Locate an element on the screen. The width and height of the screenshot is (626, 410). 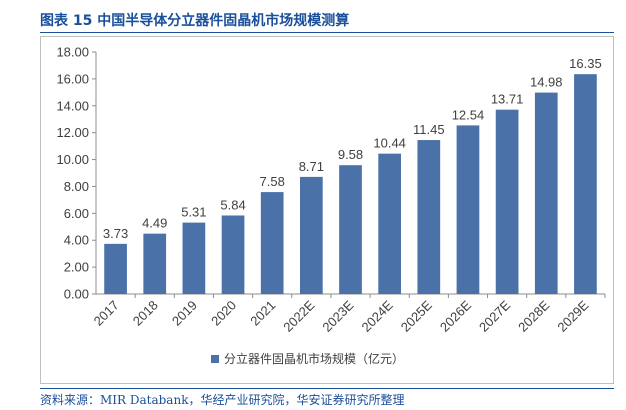
data-label: 3.73 is located at coordinates (115, 233).